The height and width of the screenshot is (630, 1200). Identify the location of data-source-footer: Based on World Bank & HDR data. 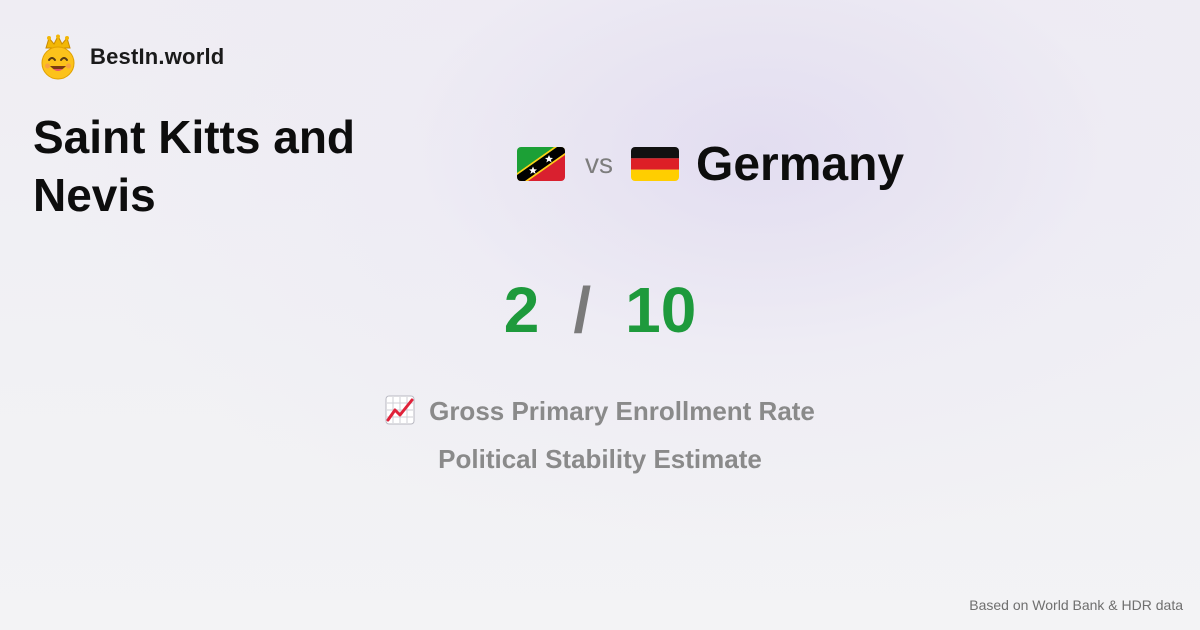
(1076, 605).